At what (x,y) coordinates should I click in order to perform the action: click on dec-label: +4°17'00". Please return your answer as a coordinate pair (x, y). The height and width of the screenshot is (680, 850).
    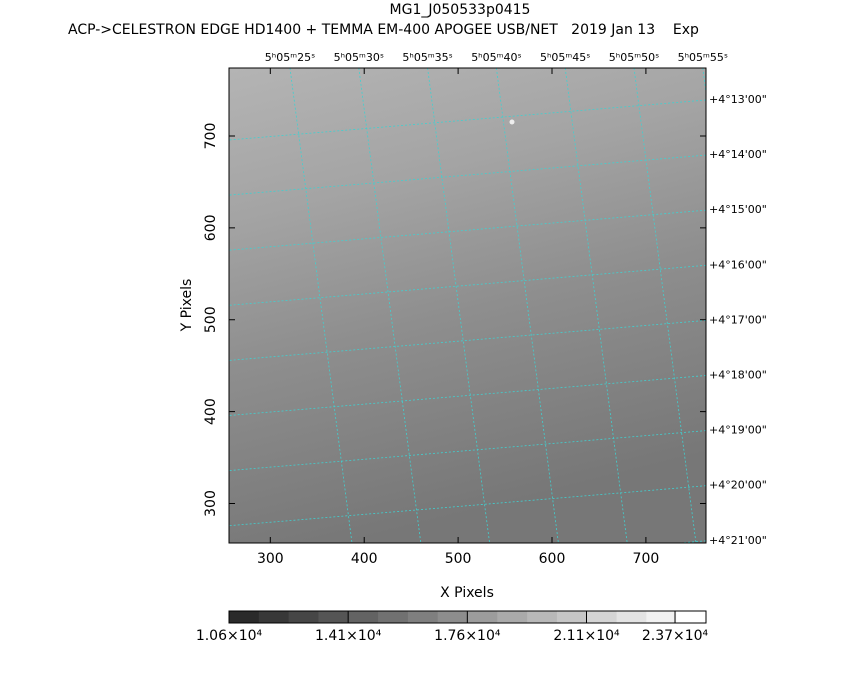
    Looking at the image, I should click on (738, 319).